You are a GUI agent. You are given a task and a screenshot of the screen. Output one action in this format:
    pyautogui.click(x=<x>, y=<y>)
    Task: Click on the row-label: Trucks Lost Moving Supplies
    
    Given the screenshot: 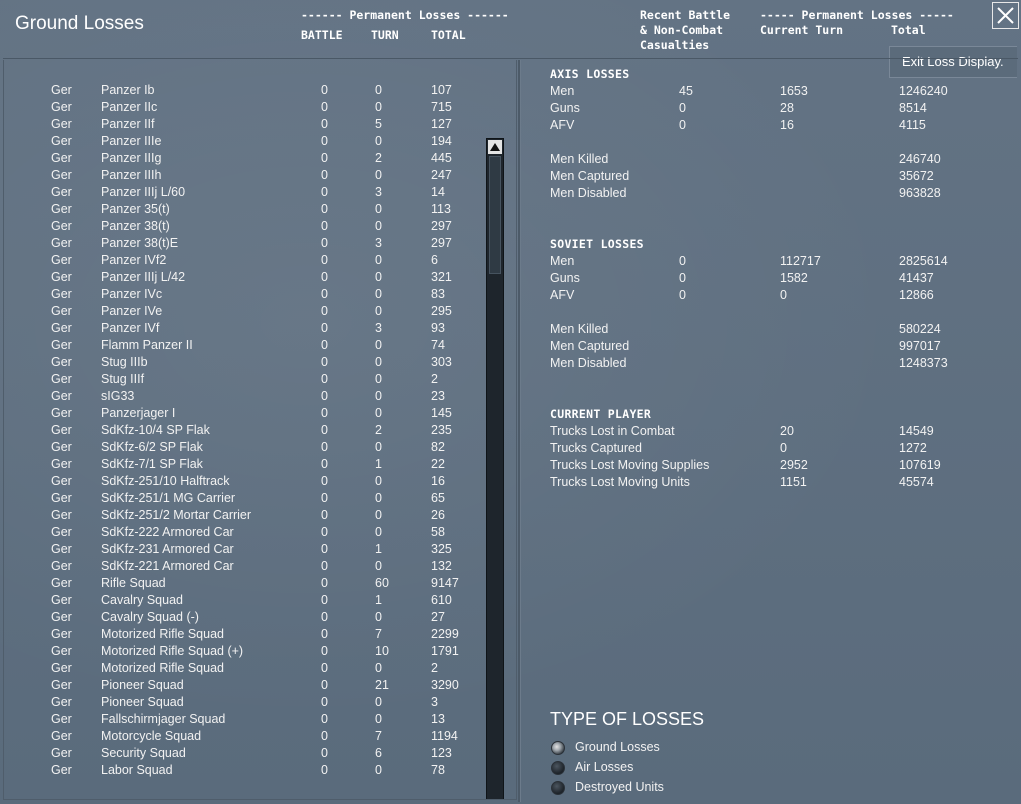 What is the action you would take?
    pyautogui.click(x=630, y=465)
    